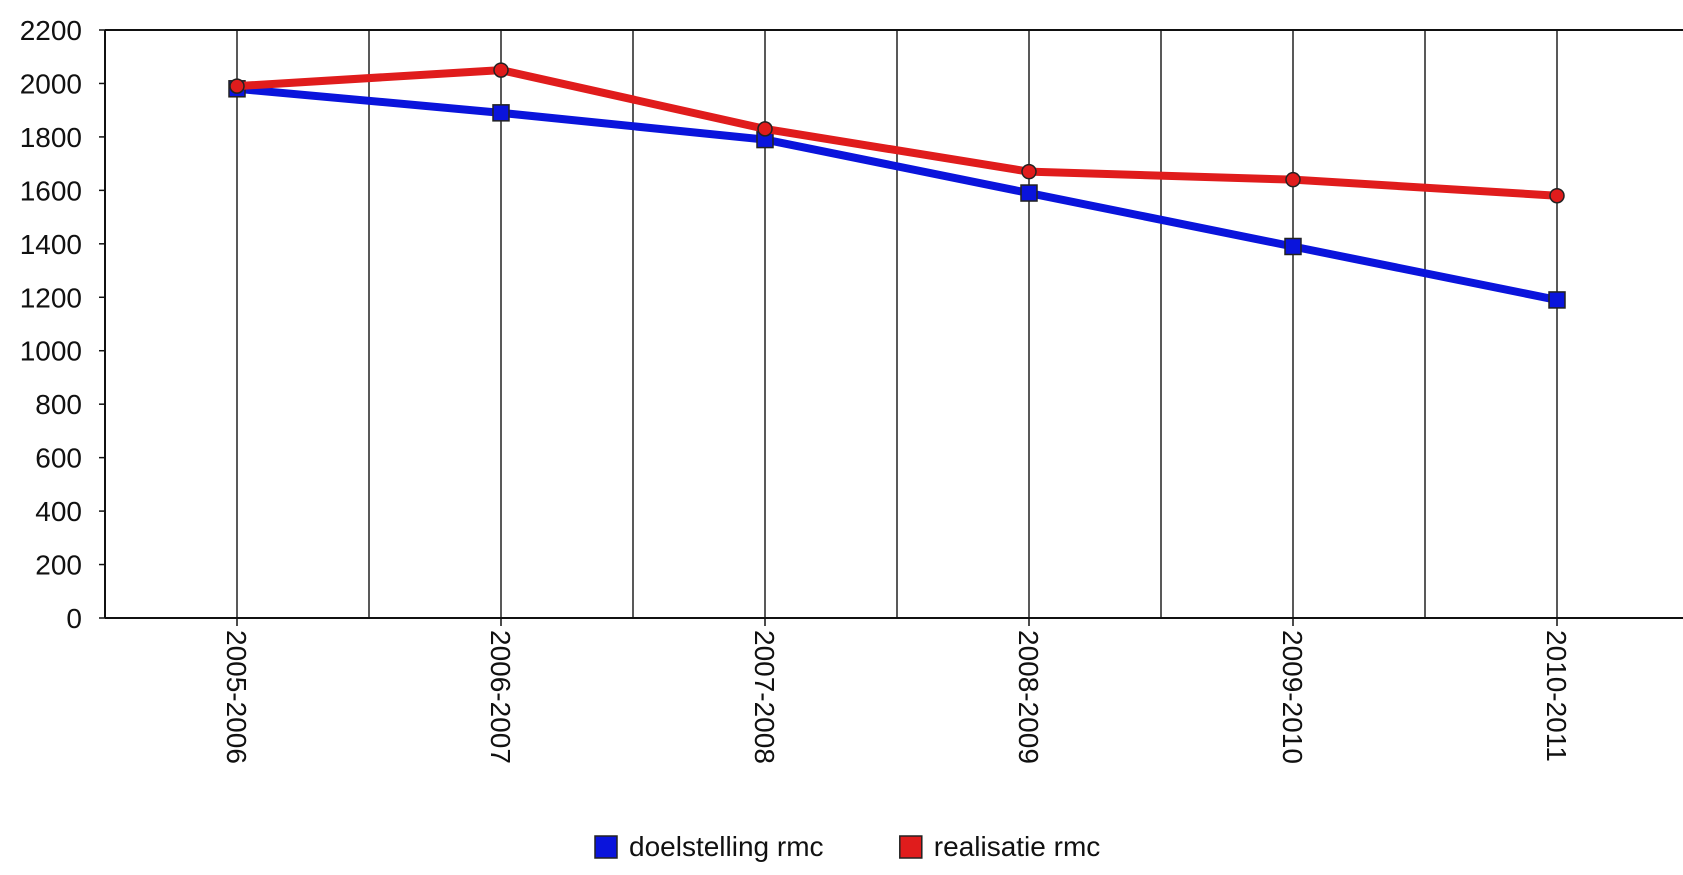 This screenshot has height=875, width=1683. I want to click on legend-label: doelstelling rmc, so click(726, 846).